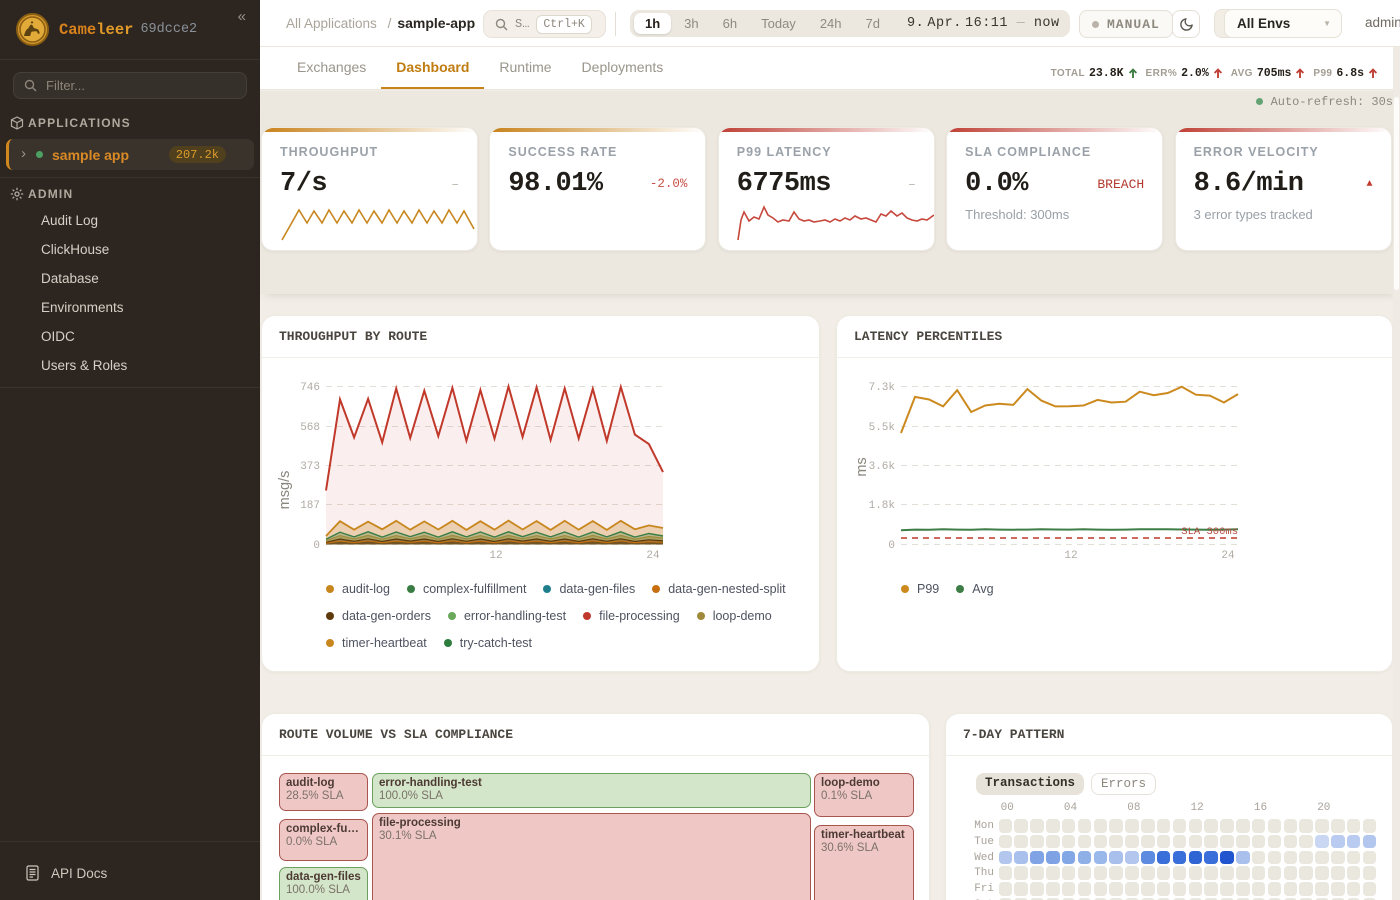 The image size is (1400, 900). What do you see at coordinates (882, 506) in the screenshot?
I see `svg-text: 1.8k` at bounding box center [882, 506].